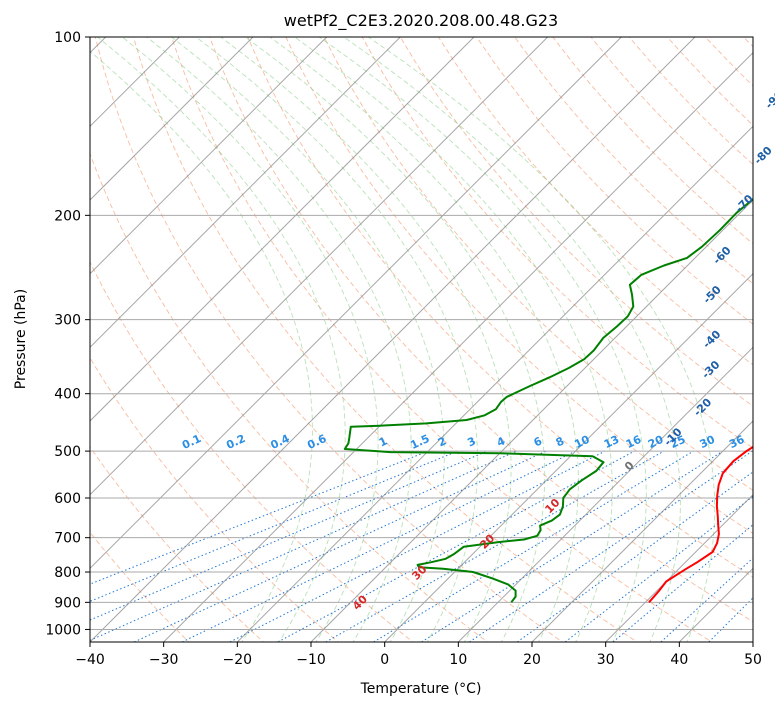 The width and height of the screenshot is (775, 708). I want to click on y-tick-label: 1000, so click(63, 630).